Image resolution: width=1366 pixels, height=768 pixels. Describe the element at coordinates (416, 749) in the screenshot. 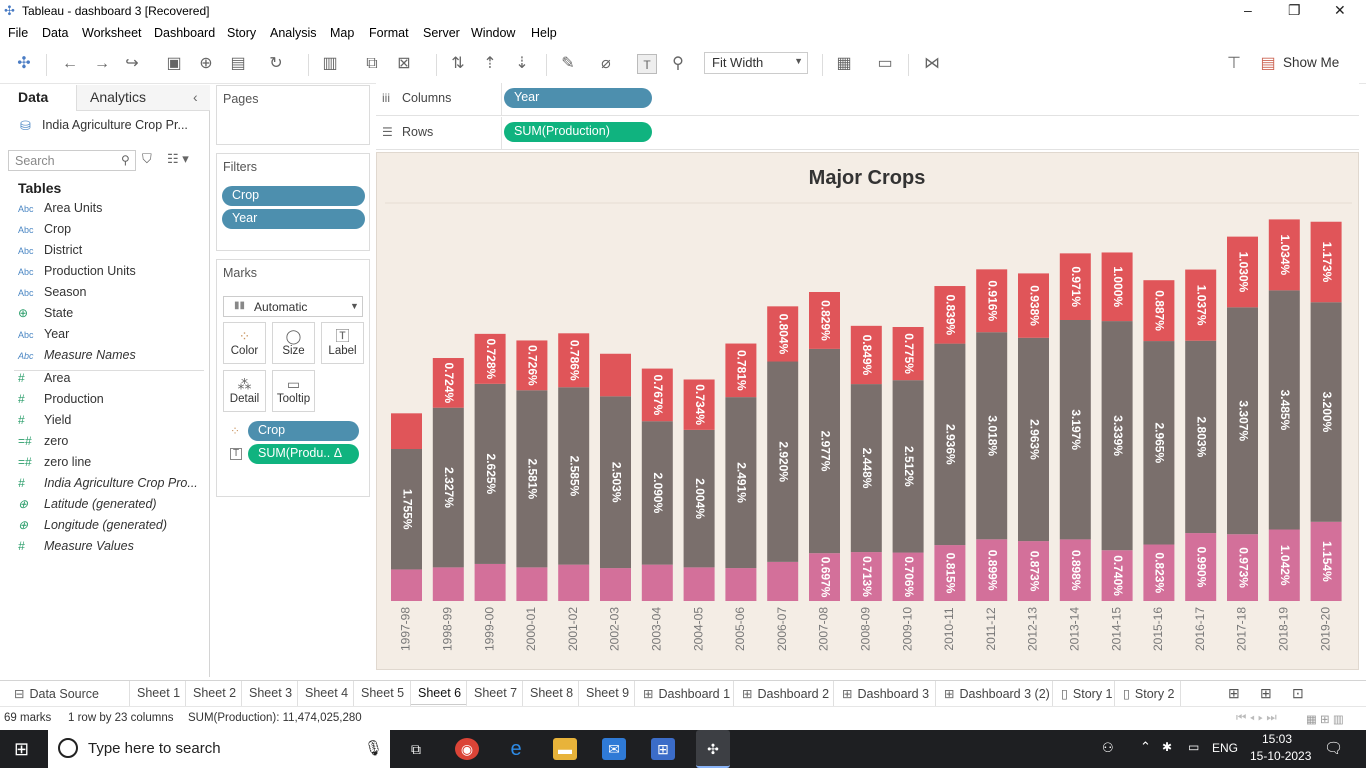

I see `task-view-icon: ⧉` at that location.